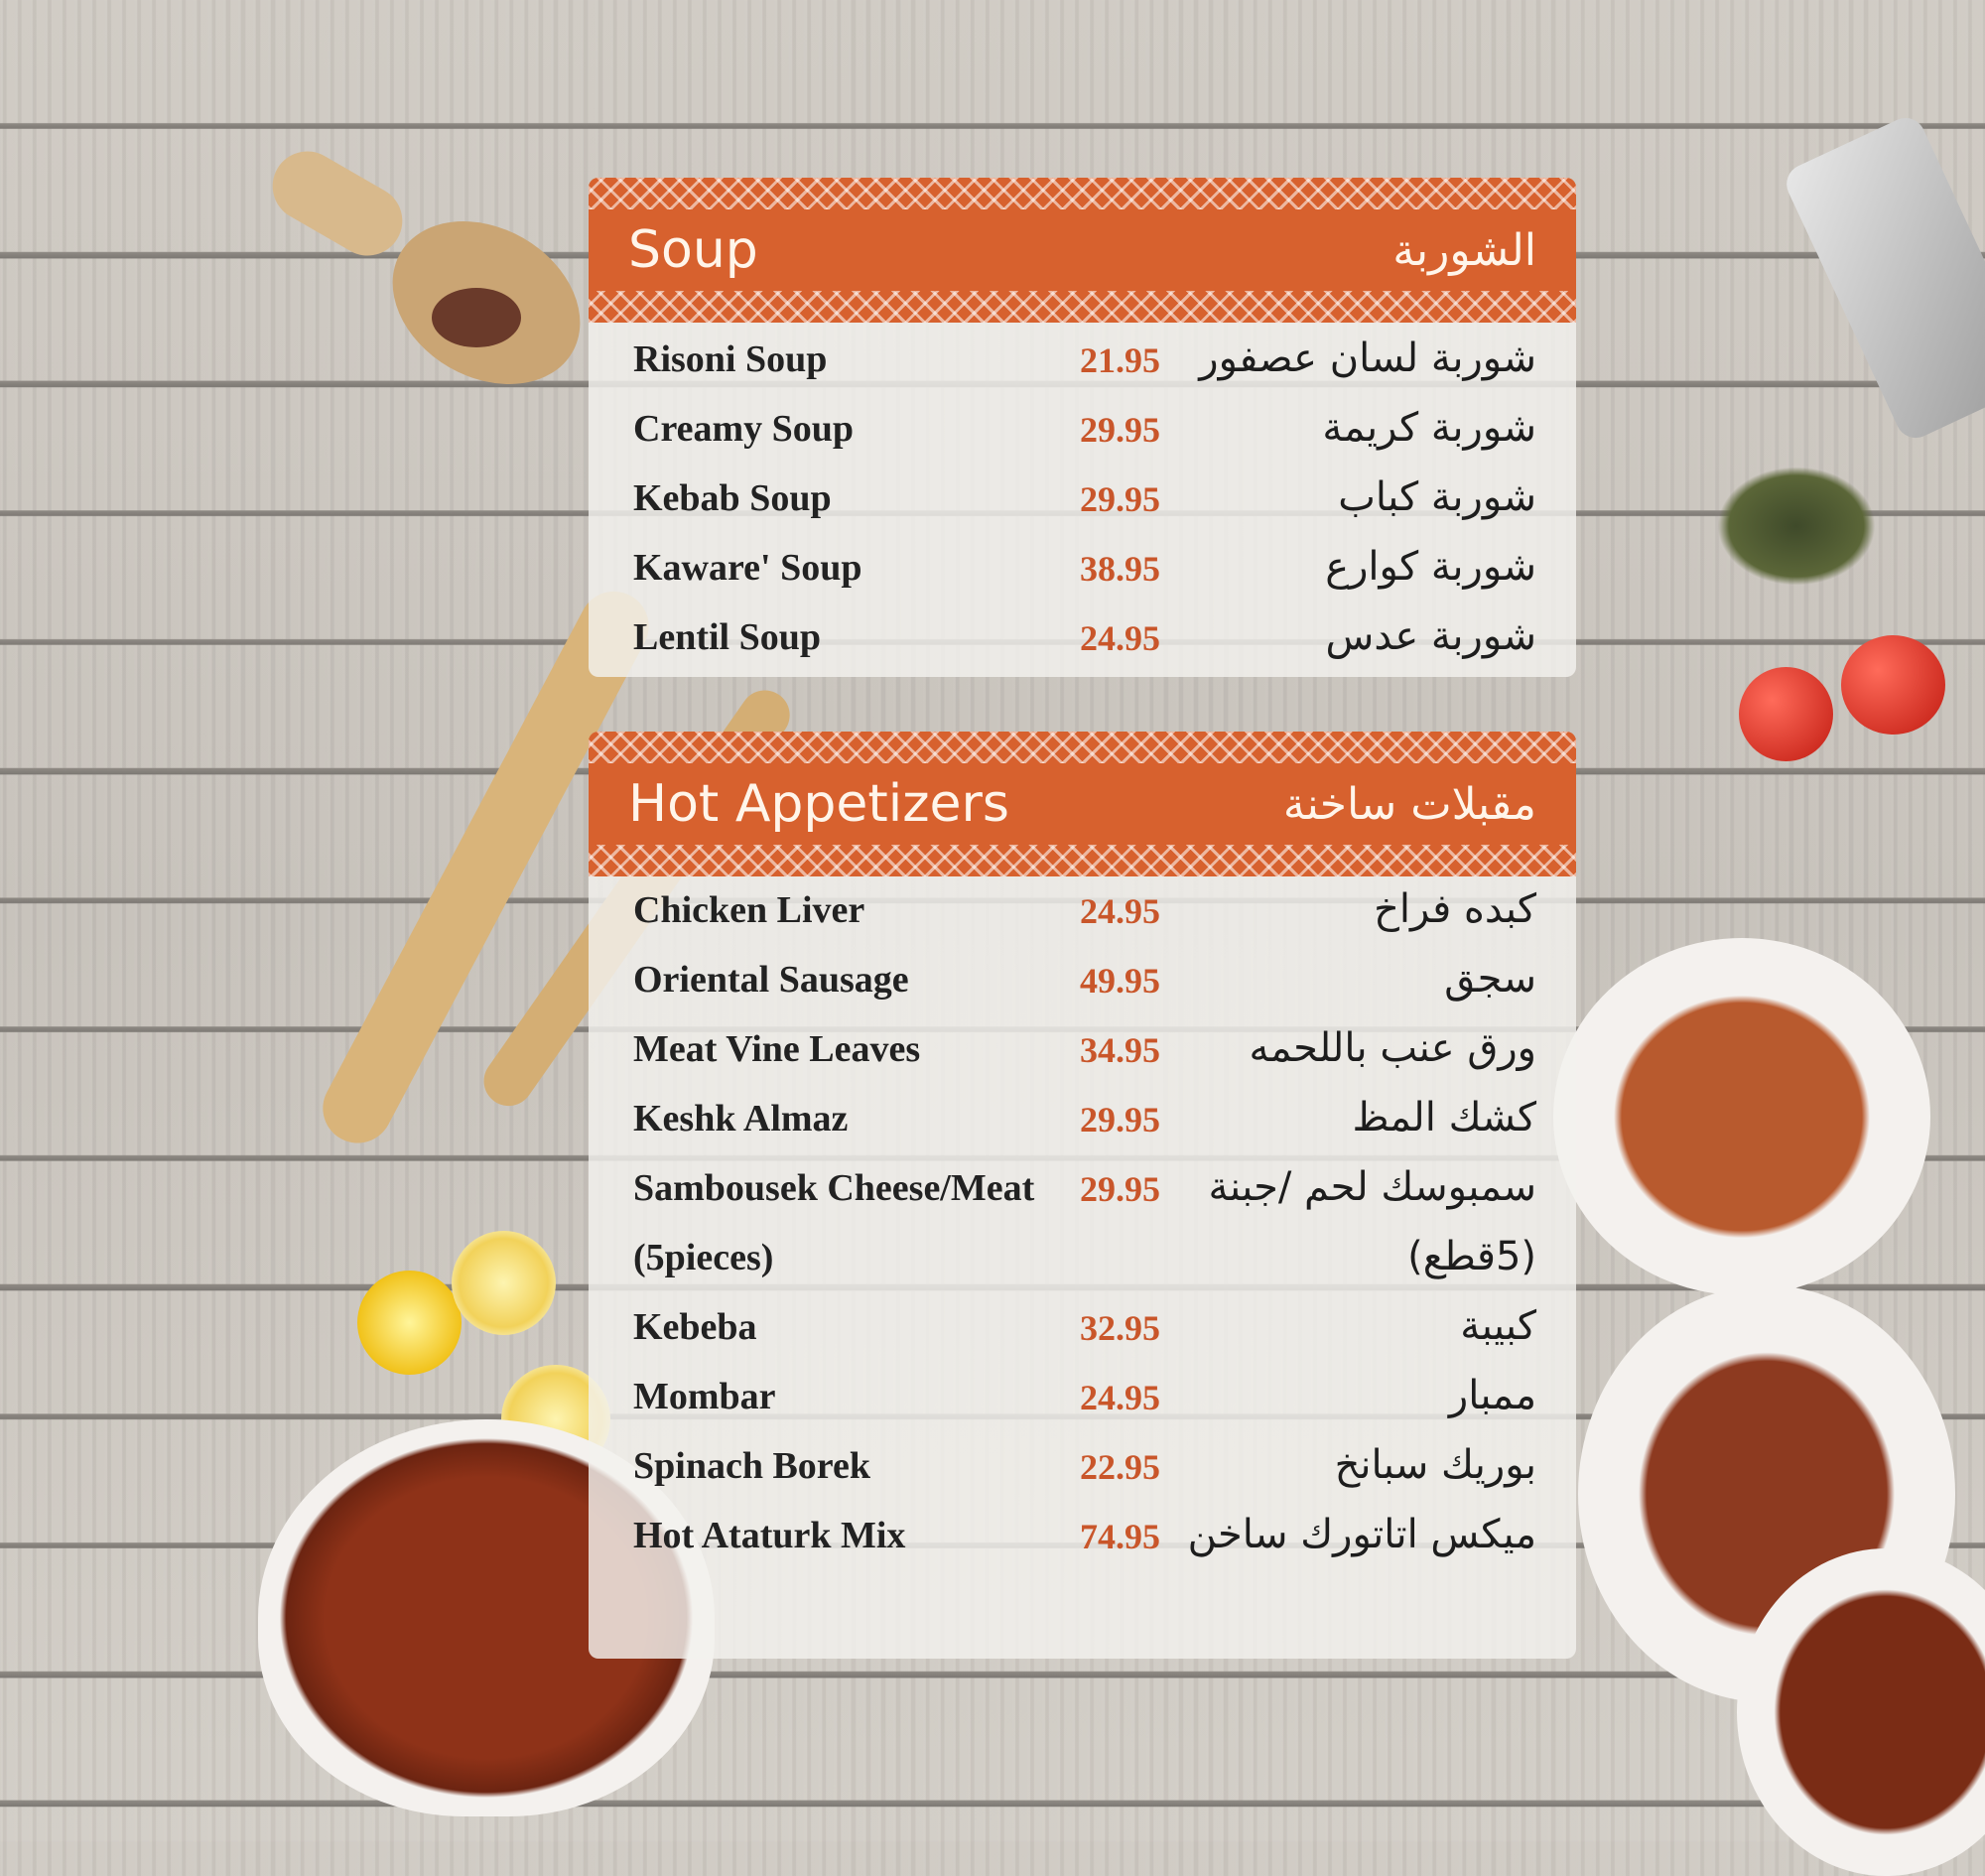 The height and width of the screenshot is (1876, 1985). Describe the element at coordinates (1120, 360) in the screenshot. I see `item-price: 21.95` at that location.